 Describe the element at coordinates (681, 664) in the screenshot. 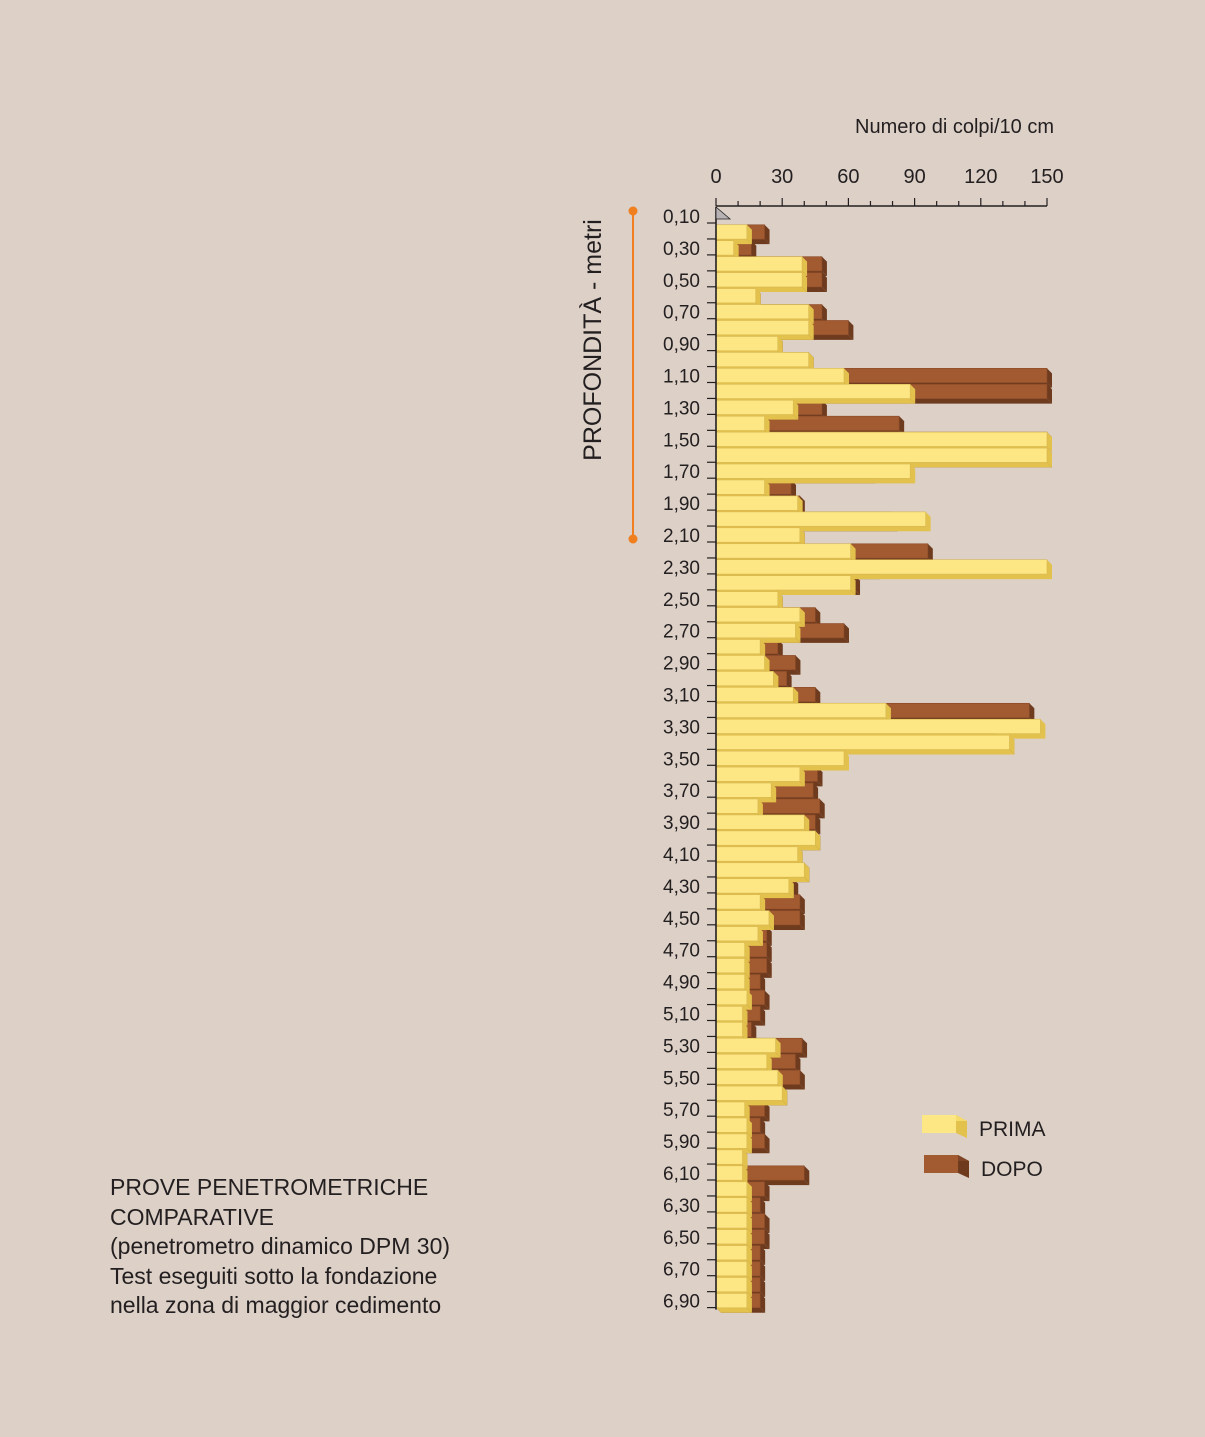

I see `y-tick-label: 2,90` at that location.